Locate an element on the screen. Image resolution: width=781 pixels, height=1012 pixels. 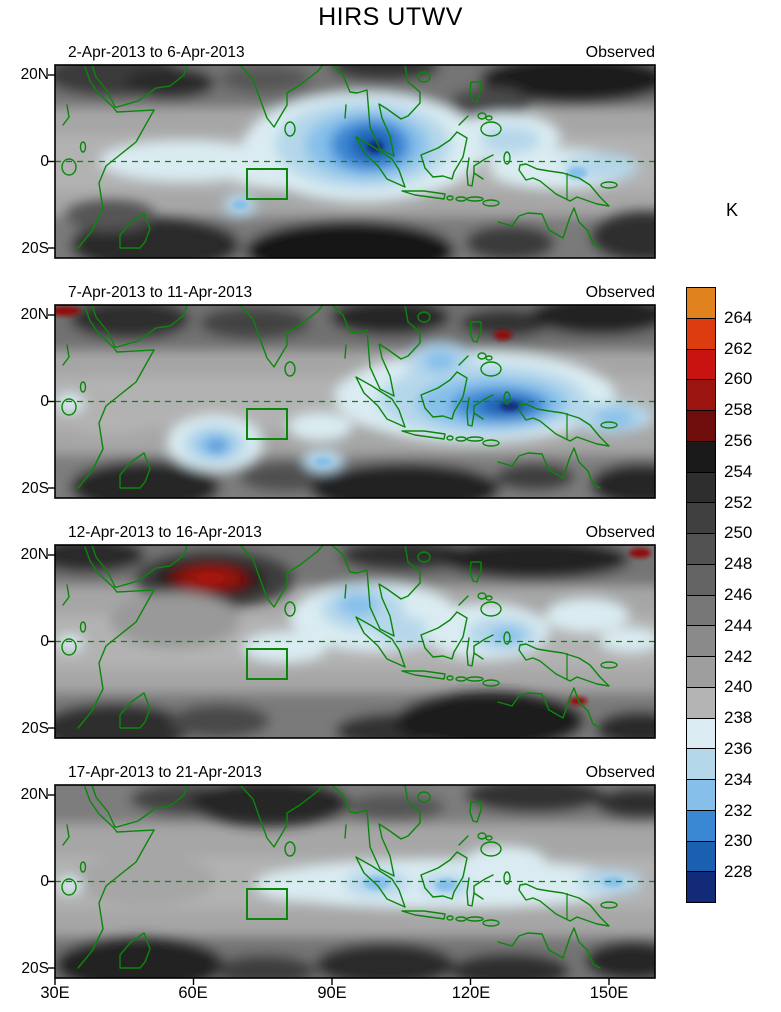
panel4-ytick-0: 0 is located at coordinates (44, 881).